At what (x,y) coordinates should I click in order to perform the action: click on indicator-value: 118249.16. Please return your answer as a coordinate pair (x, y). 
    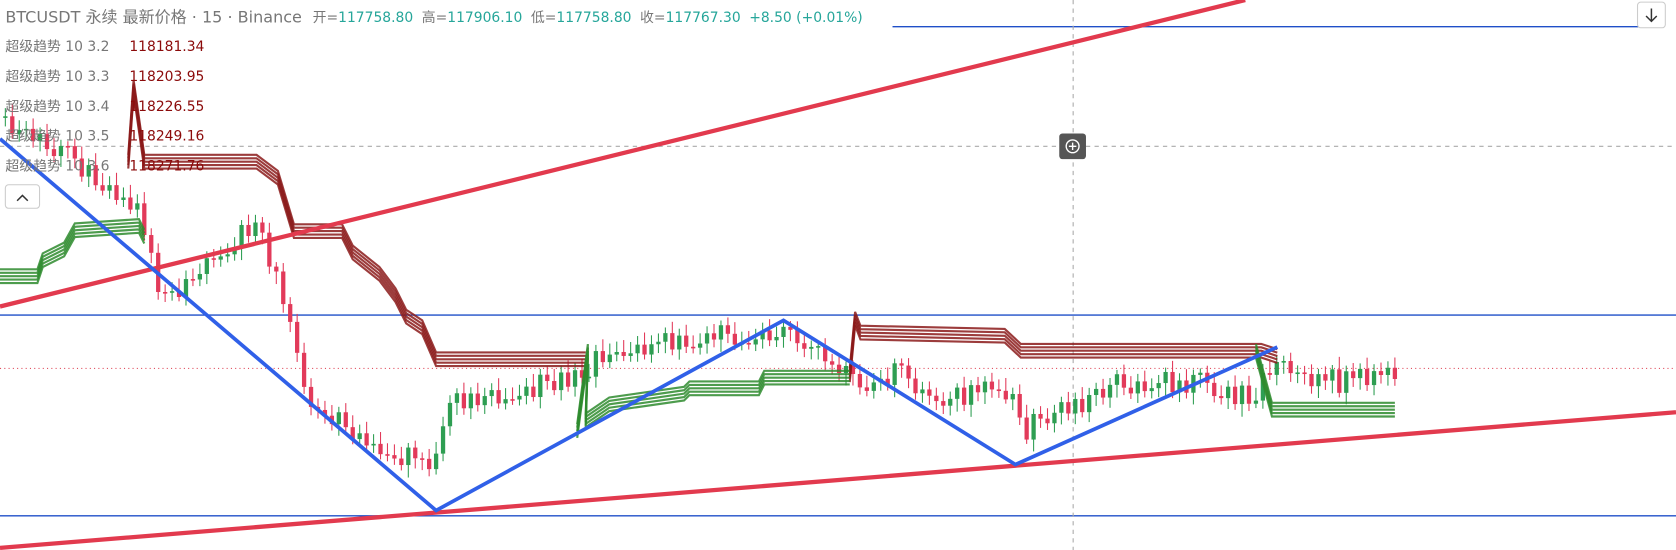
    Looking at the image, I should click on (166, 137).